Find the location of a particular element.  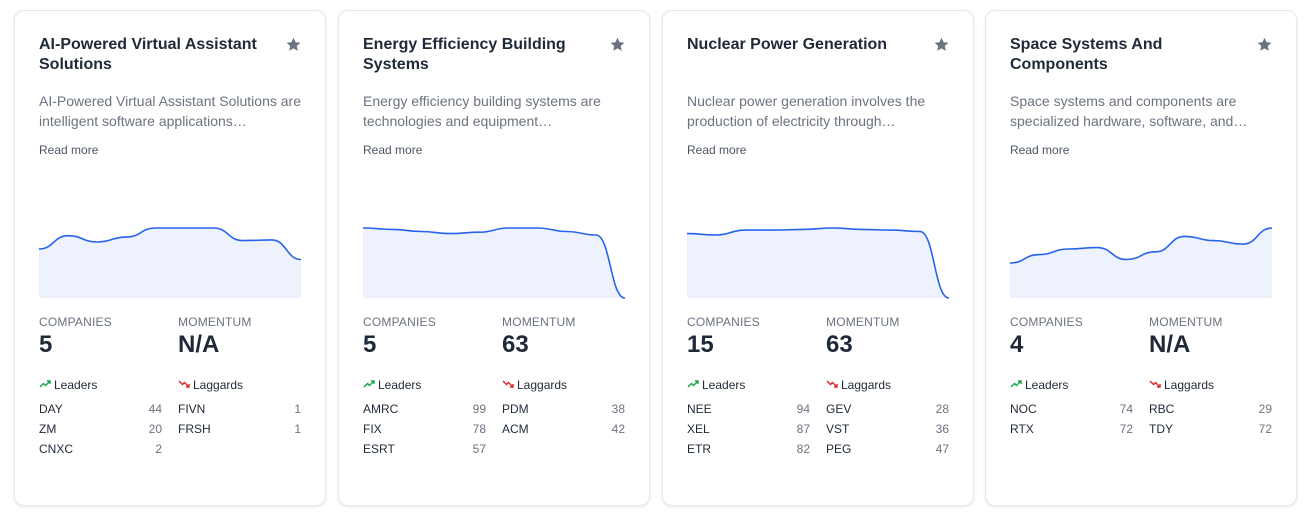

leader-row: ETR 82 is located at coordinates (748, 451).